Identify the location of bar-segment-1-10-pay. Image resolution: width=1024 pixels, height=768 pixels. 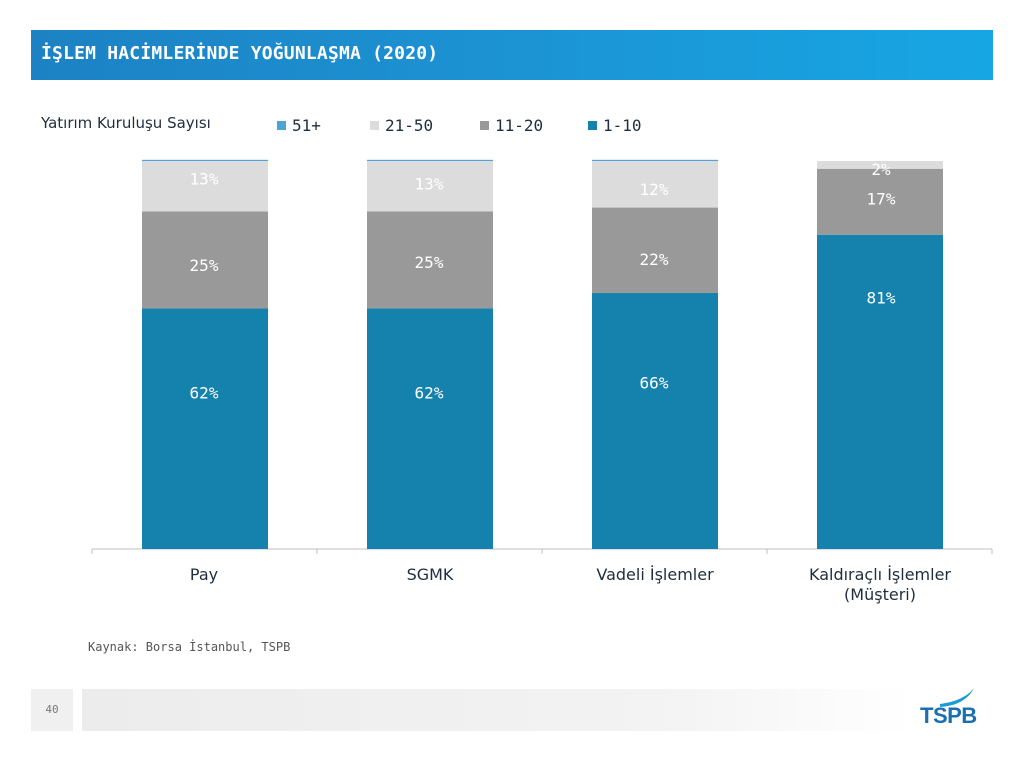
(205, 428).